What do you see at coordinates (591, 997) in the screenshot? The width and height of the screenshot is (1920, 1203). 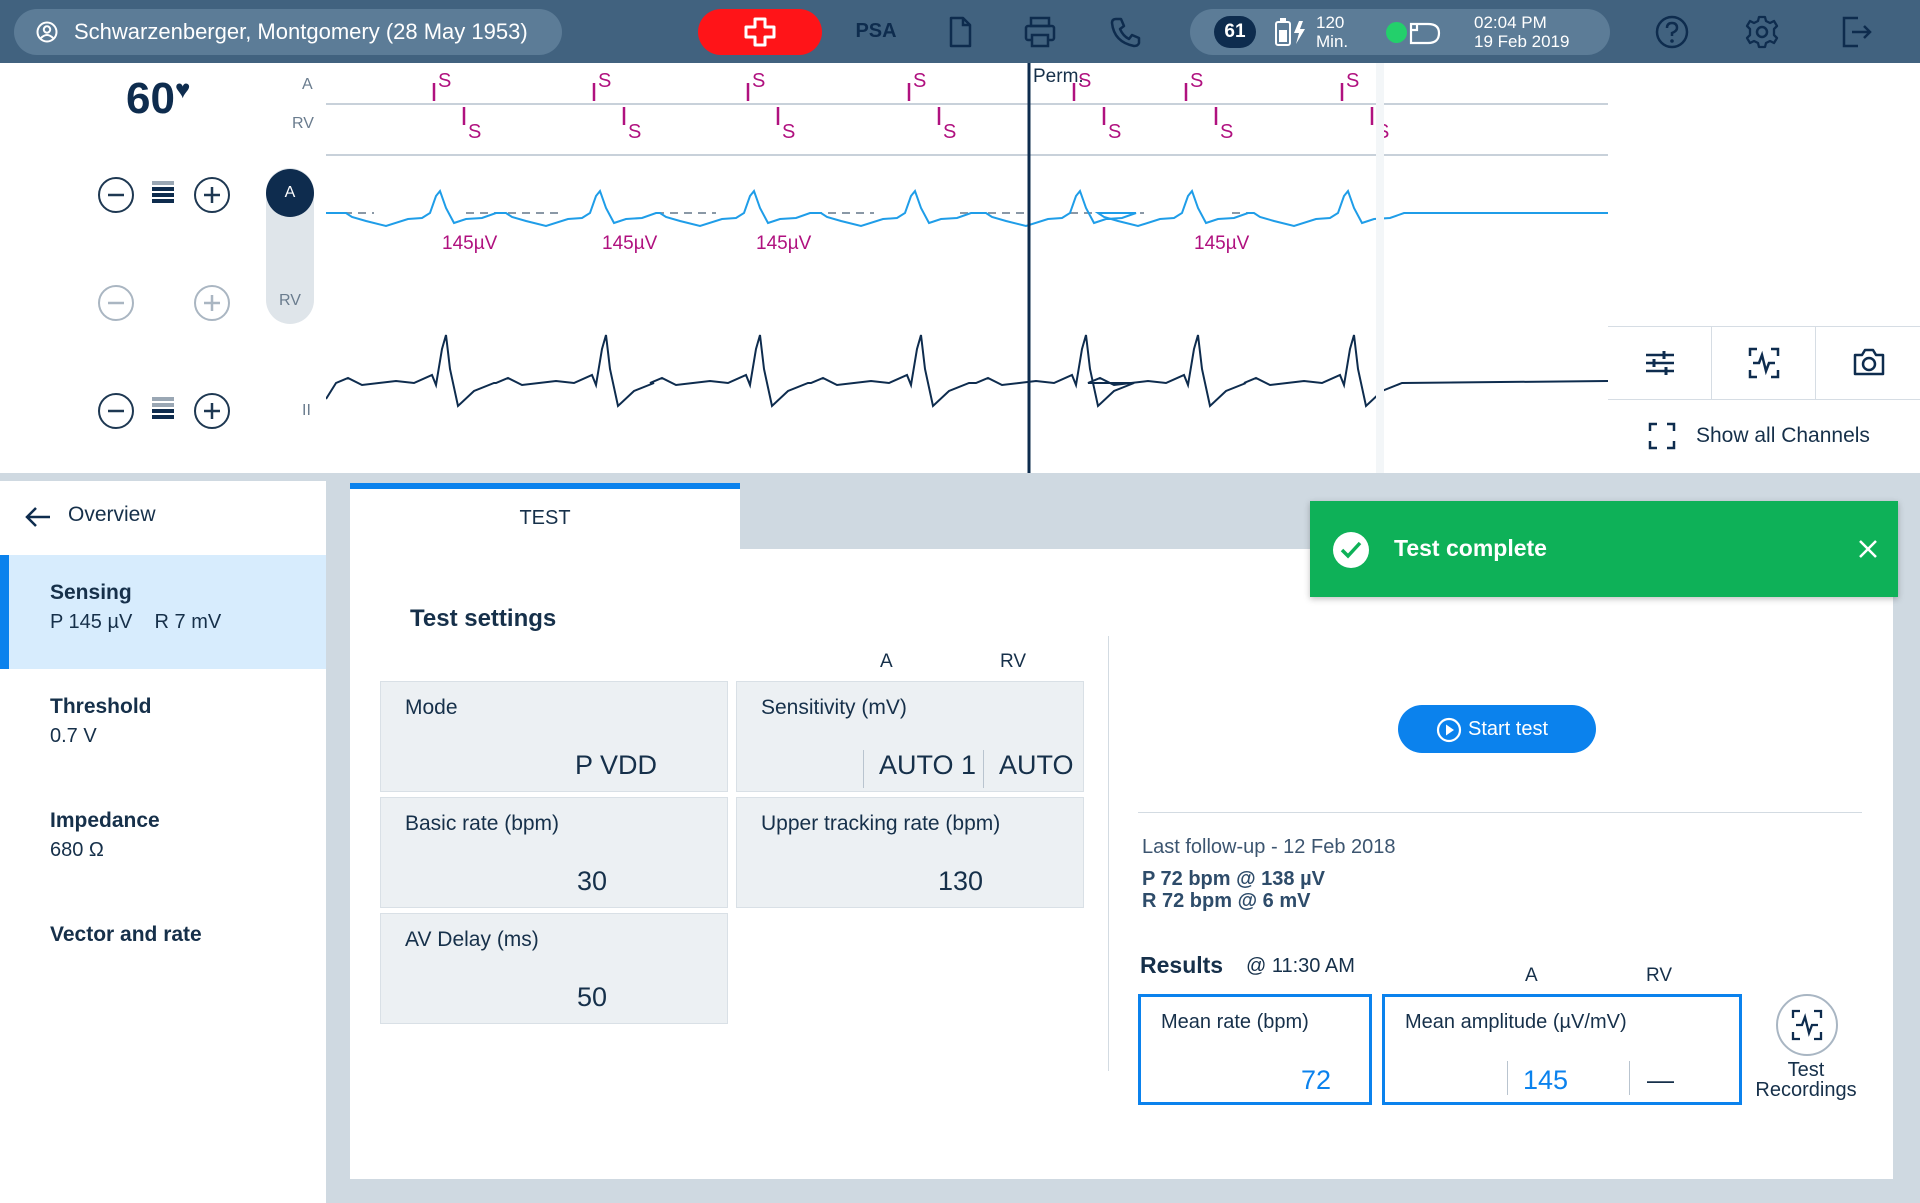 I see `av-delay-value: 50` at bounding box center [591, 997].